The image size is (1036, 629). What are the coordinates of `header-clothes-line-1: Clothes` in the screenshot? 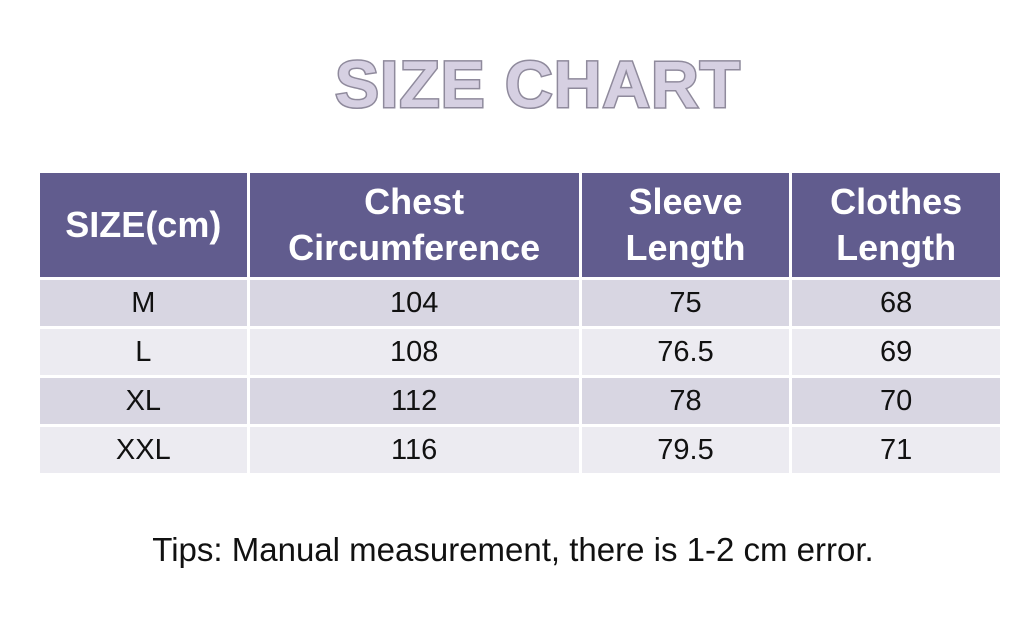 It's located at (896, 201).